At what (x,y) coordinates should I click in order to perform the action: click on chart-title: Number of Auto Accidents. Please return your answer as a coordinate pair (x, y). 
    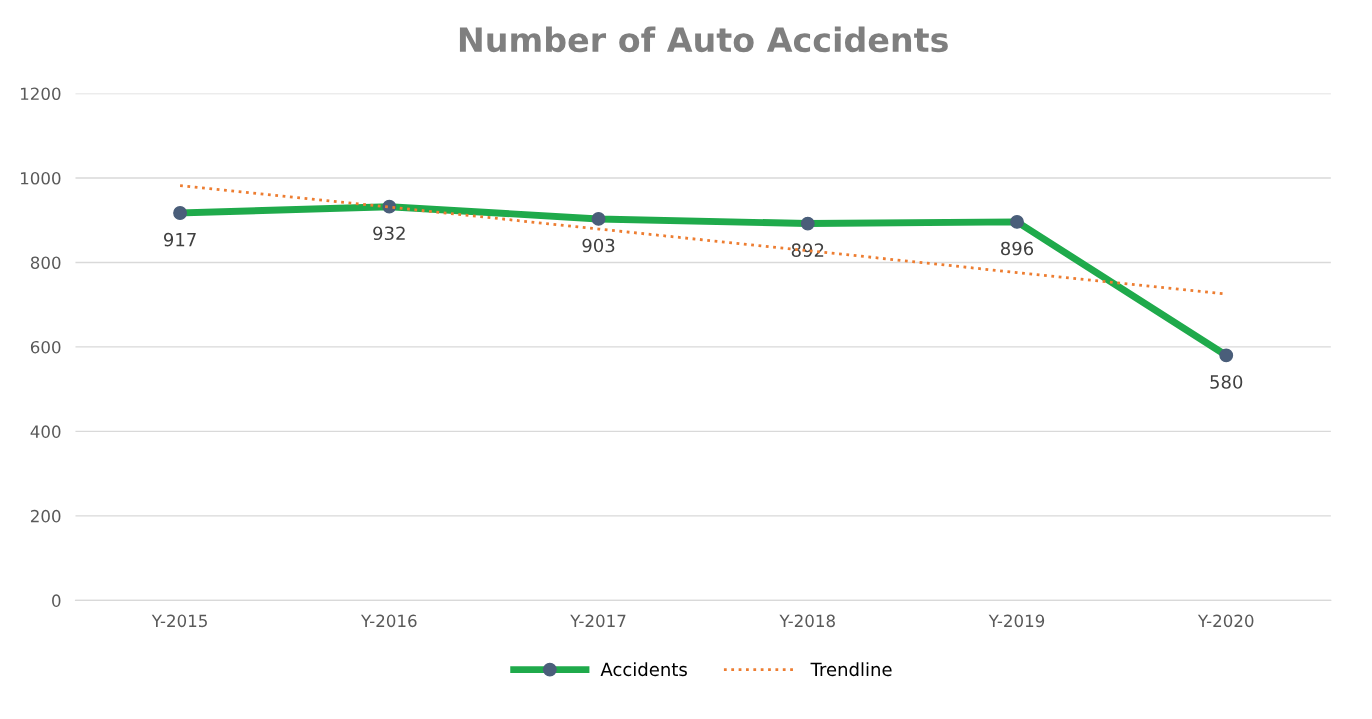
    Looking at the image, I should click on (703, 39).